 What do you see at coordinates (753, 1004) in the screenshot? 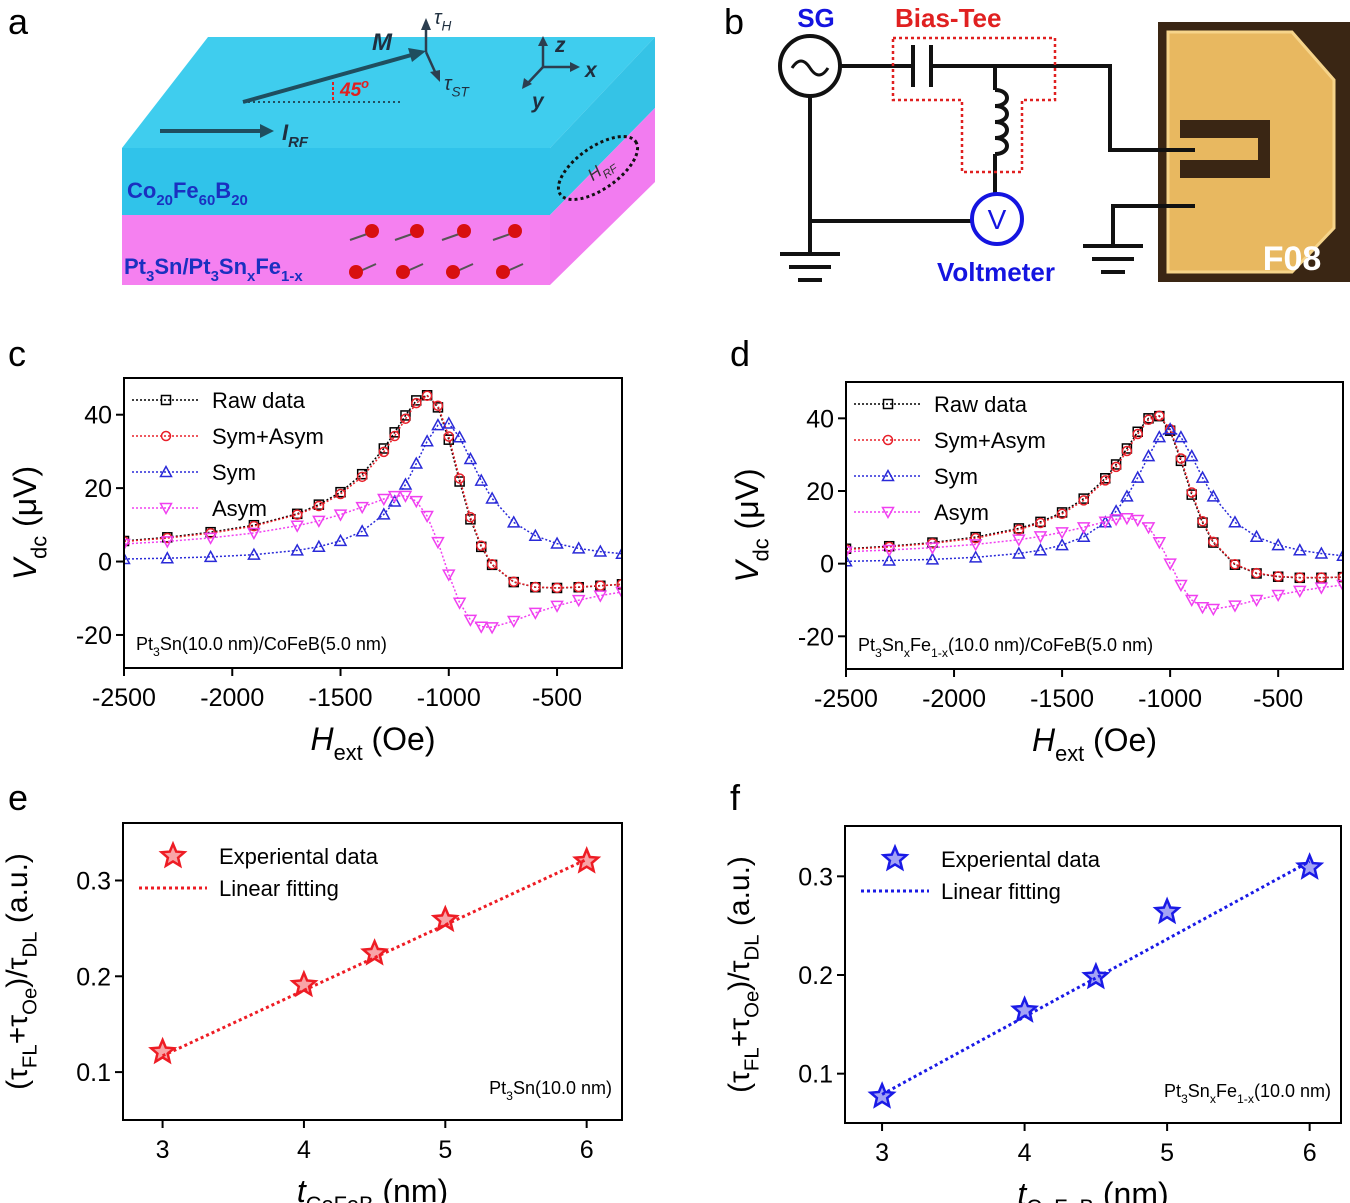
I see `text-run: Oe` at bounding box center [753, 1004].